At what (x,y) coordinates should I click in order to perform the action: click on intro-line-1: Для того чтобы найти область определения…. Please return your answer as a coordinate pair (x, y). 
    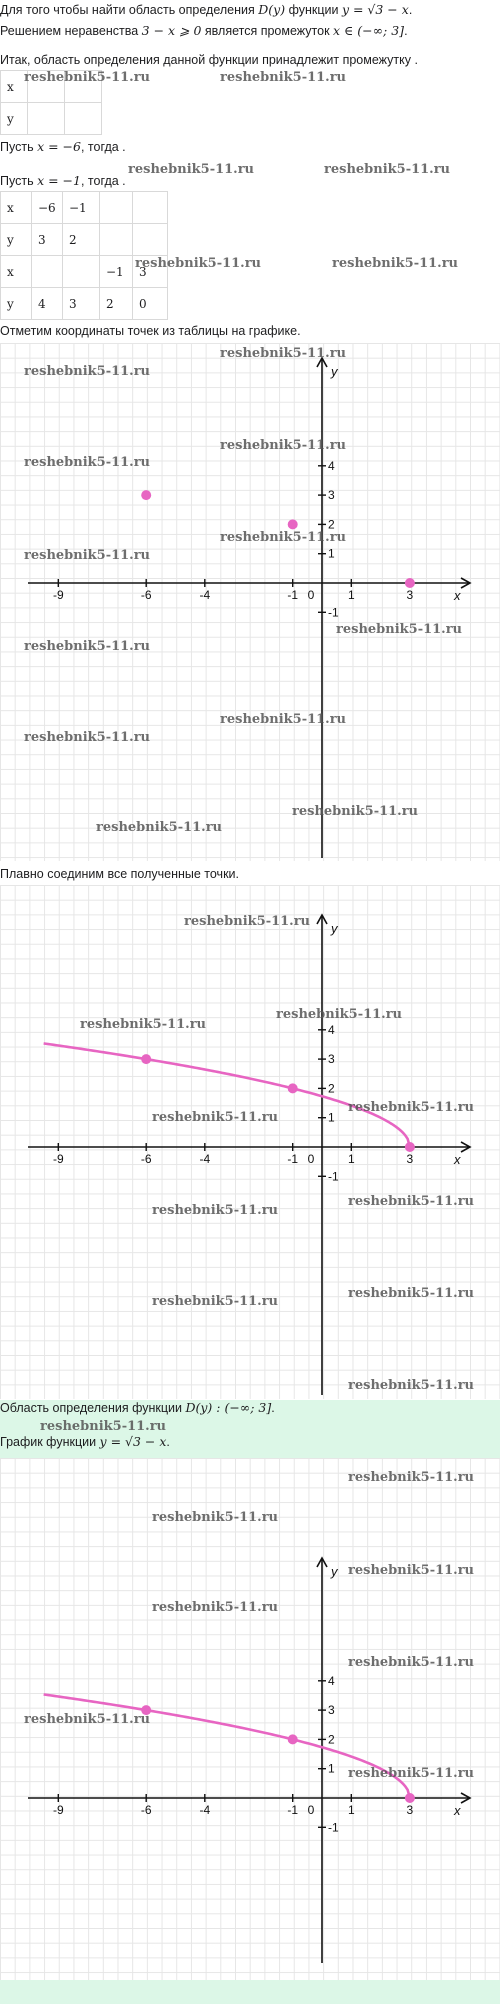
    Looking at the image, I should click on (206, 10).